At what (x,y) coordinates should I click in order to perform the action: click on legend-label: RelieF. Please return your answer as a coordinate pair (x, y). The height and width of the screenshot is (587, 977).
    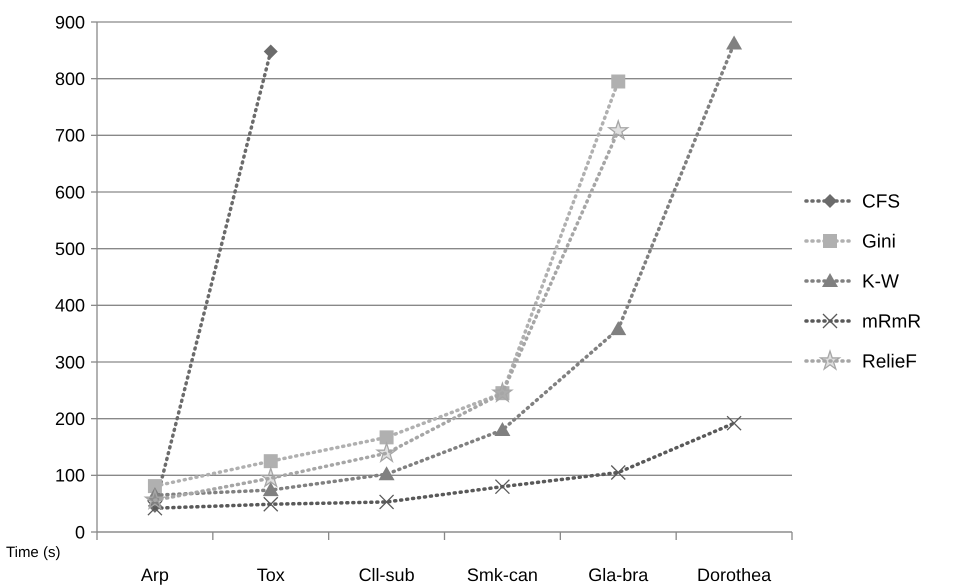
    Looking at the image, I should click on (889, 362).